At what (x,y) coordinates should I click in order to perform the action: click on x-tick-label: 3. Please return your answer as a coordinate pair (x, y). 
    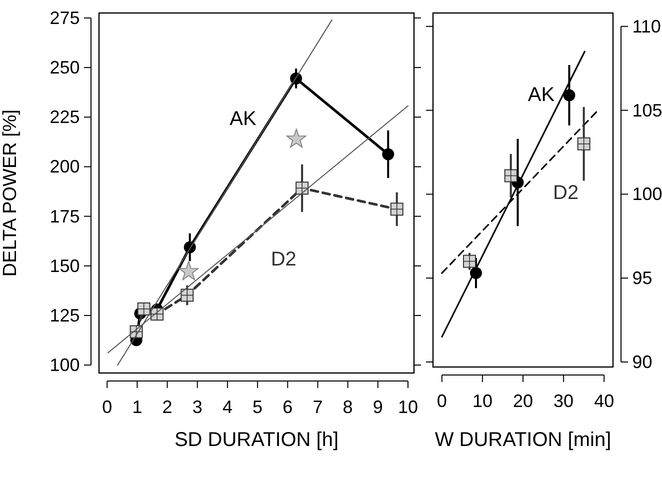
    Looking at the image, I should click on (197, 407).